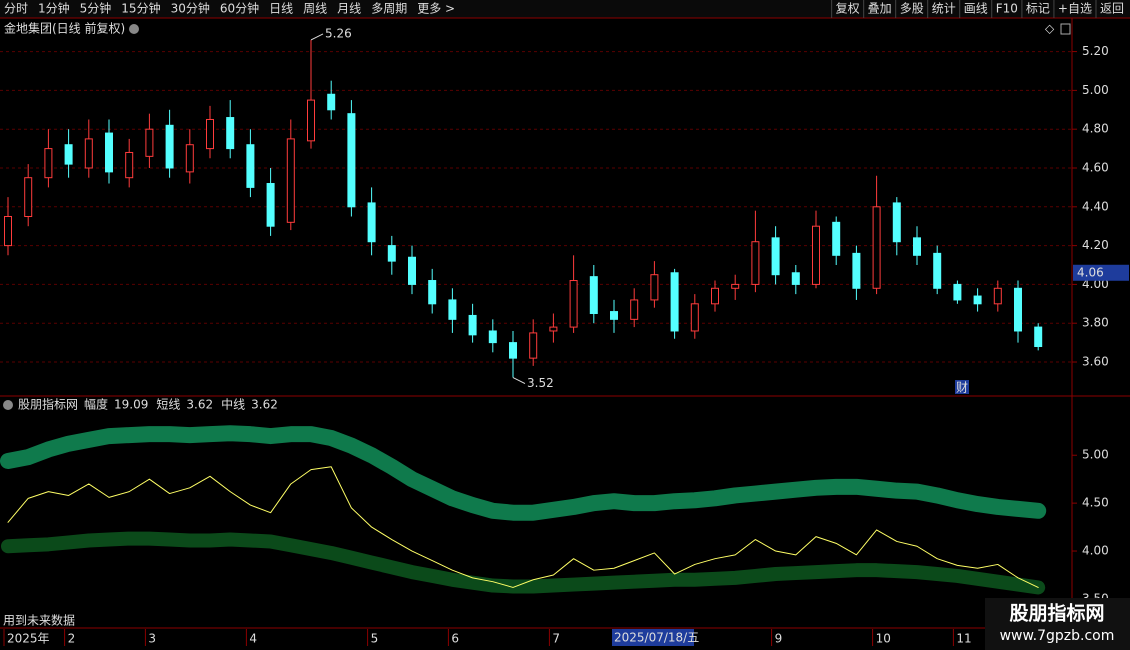 The width and height of the screenshot is (1130, 650). Describe the element at coordinates (912, 9) in the screenshot. I see `toolbar-button: 多股` at that location.